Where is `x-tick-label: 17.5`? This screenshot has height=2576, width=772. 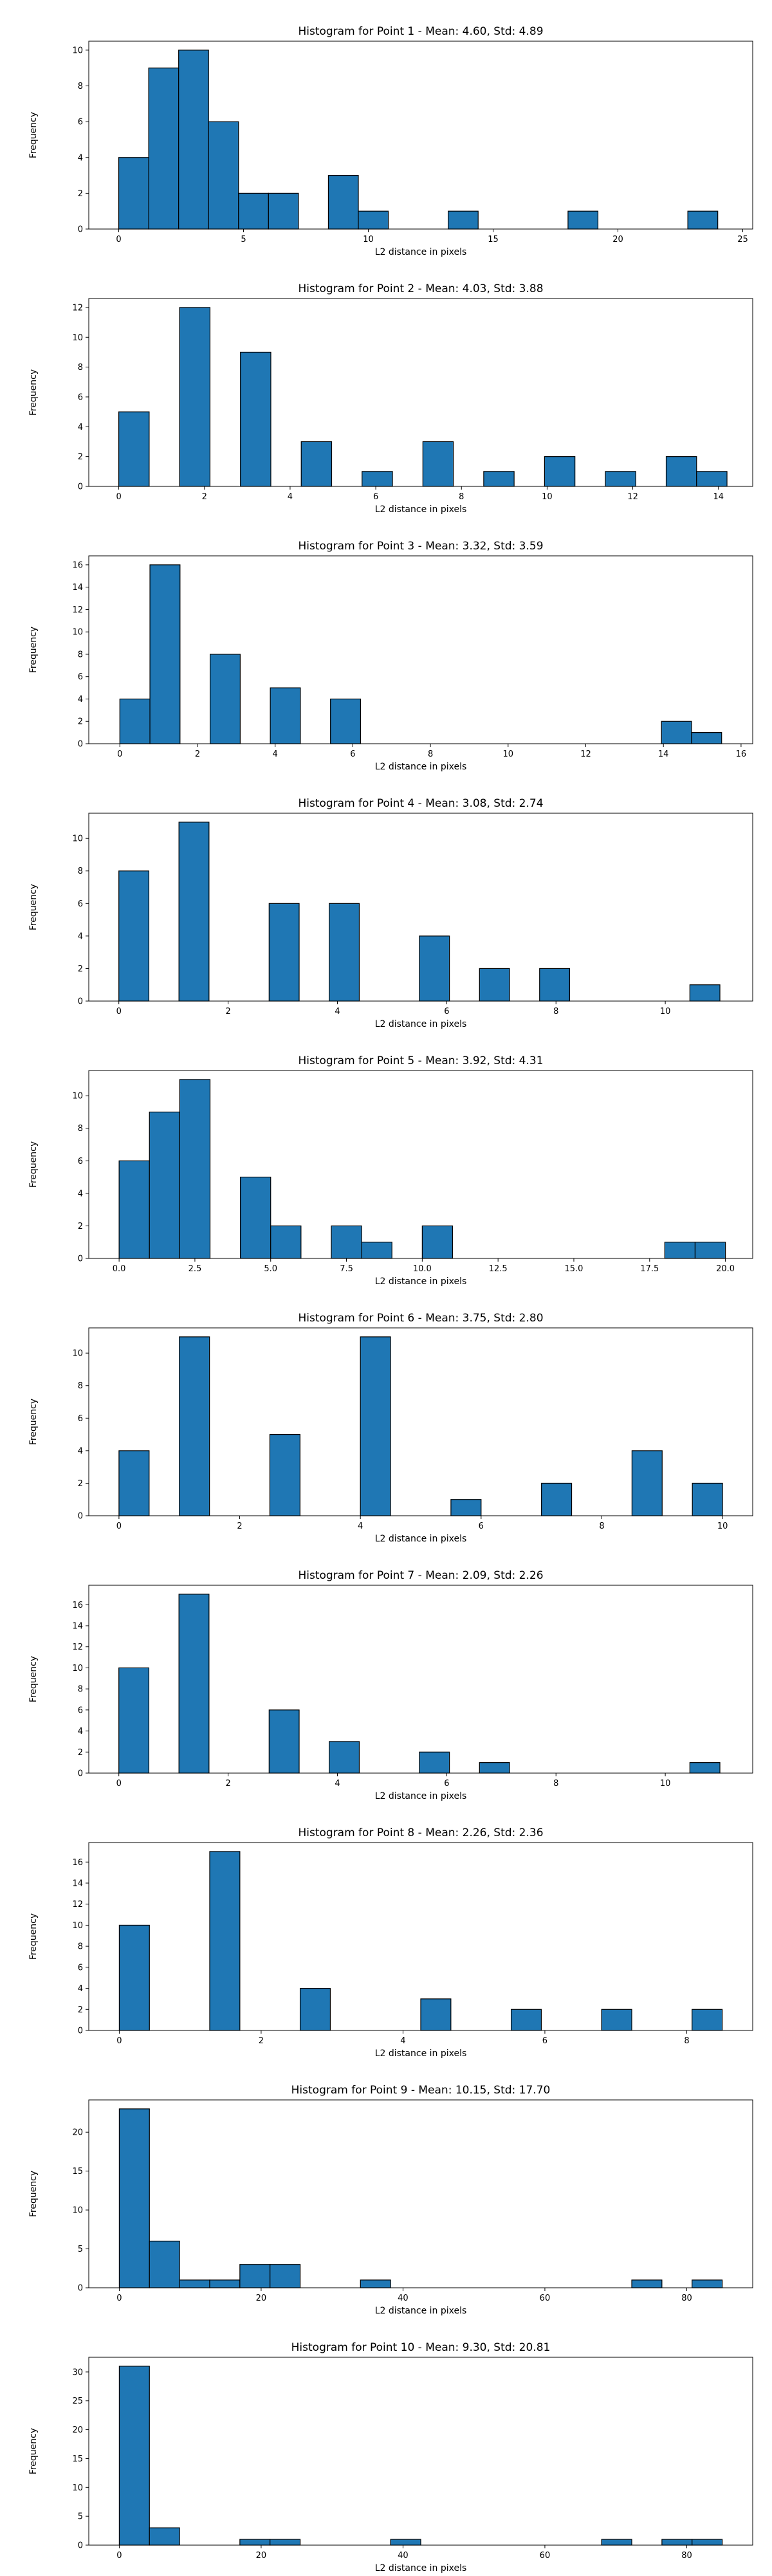
x-tick-label: 17.5 is located at coordinates (649, 1269).